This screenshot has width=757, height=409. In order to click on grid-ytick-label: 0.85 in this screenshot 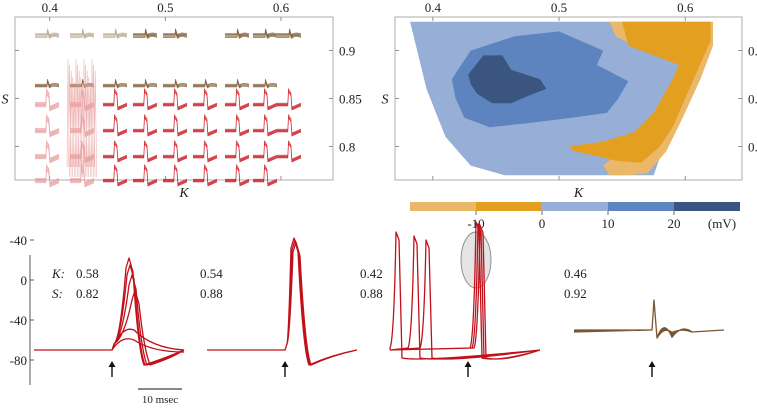, I will do `click(350, 99)`.